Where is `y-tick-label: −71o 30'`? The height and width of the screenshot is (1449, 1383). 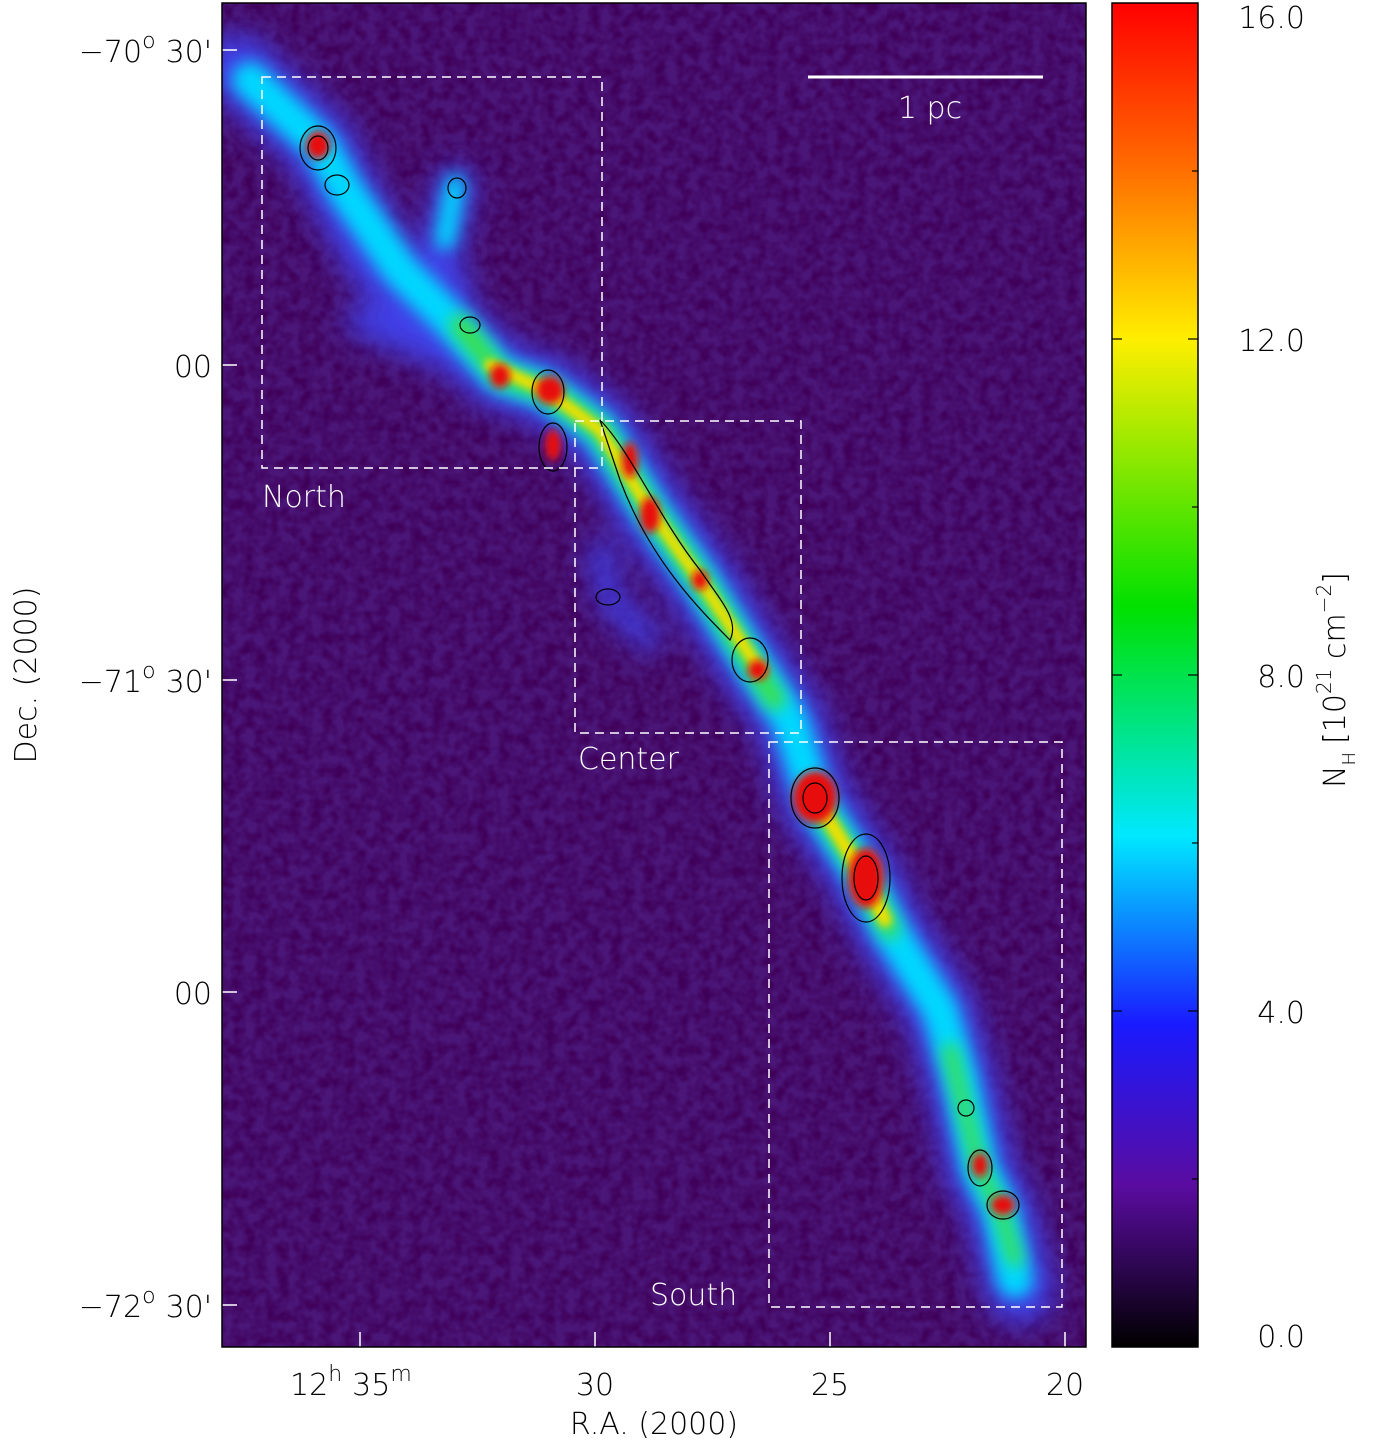 y-tick-label: −71o 30' is located at coordinates (145, 679).